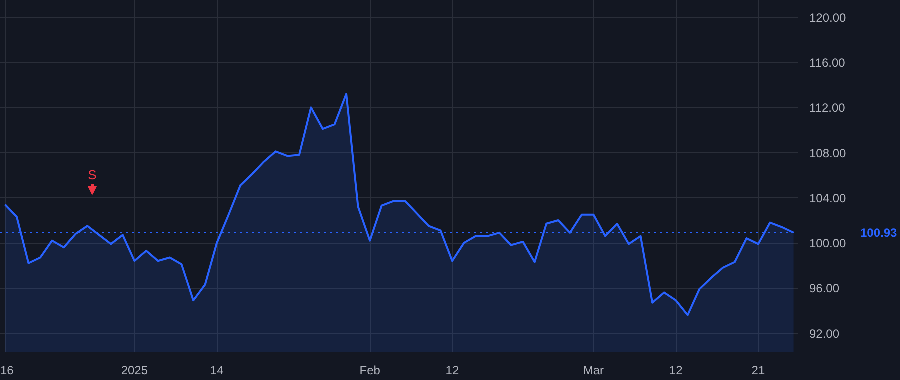 The image size is (900, 380). Describe the element at coordinates (828, 153) in the screenshot. I see `y-tick-label: 108.00` at that location.